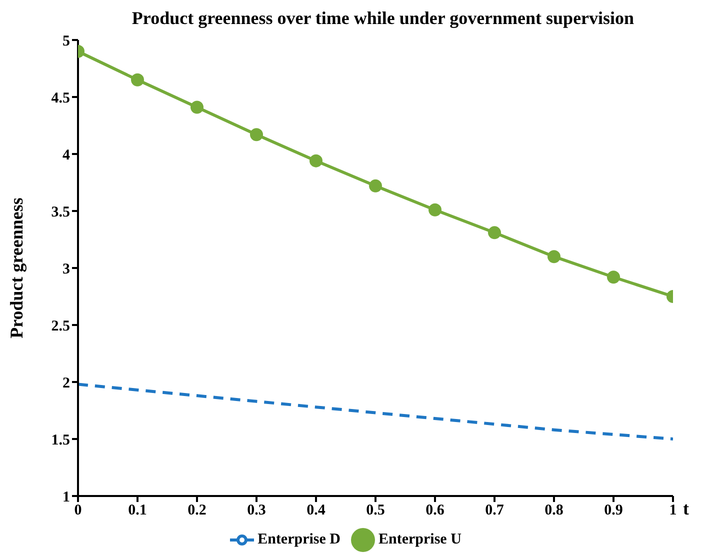 This screenshot has width=715, height=559. I want to click on line-series, so click(375, 411).